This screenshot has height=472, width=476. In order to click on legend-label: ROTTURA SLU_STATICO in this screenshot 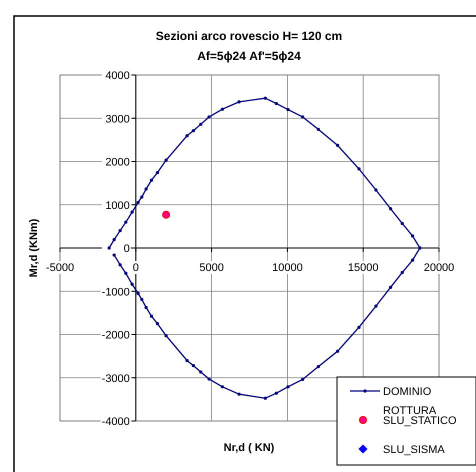, I will do `click(420, 416)`.